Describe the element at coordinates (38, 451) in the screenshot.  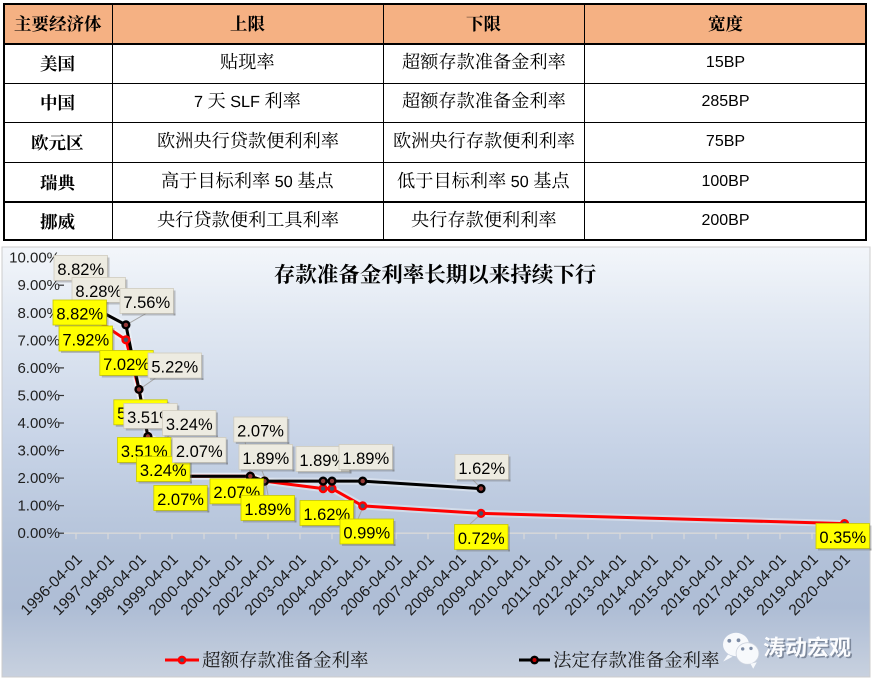
I see `svg-text: 3.00%` at that location.